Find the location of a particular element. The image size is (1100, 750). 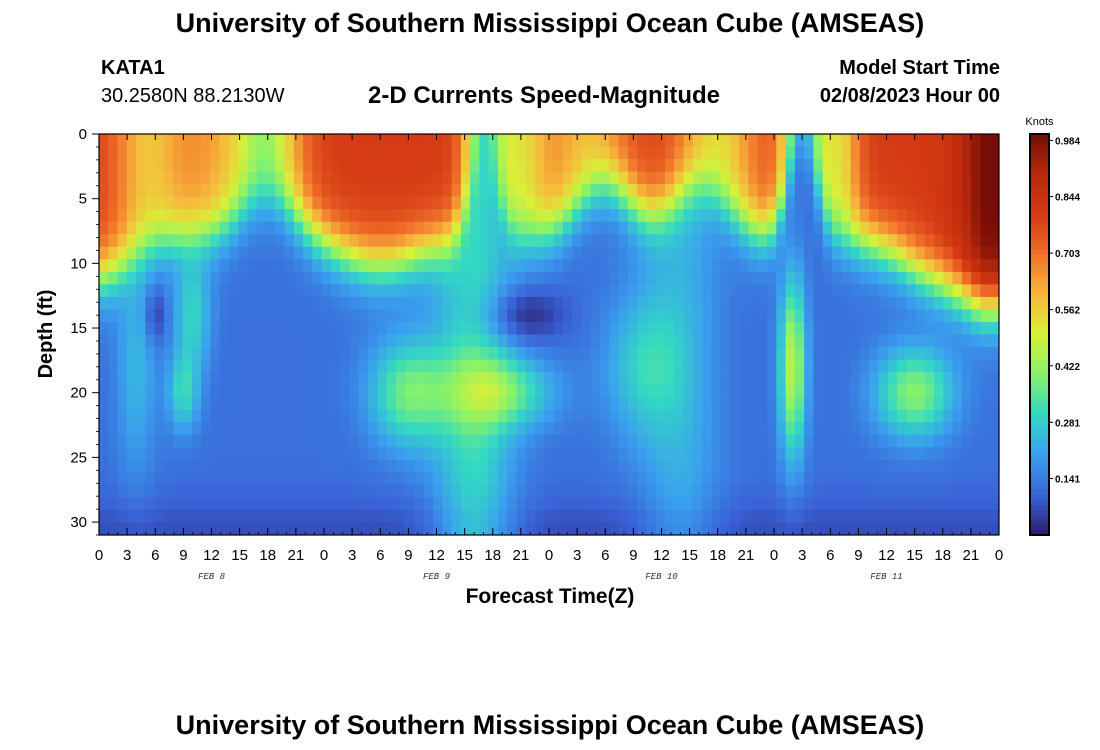

x-tick-label: 18 is located at coordinates (492, 555).